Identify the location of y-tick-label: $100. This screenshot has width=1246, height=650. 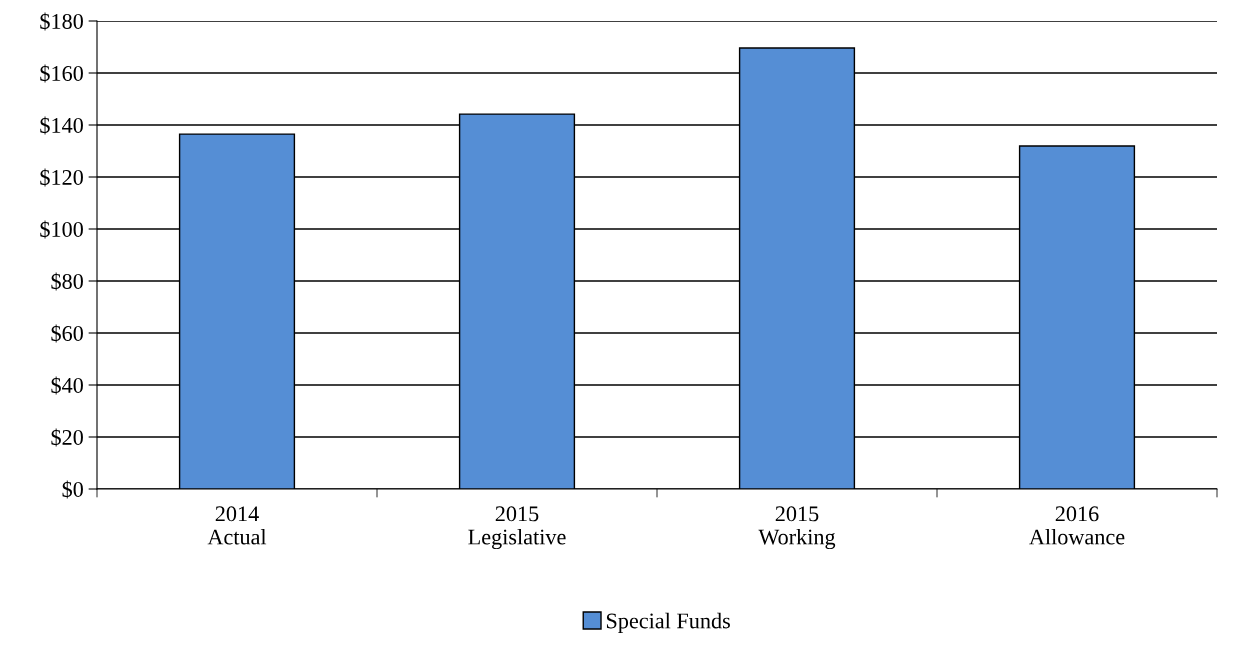
(61, 229).